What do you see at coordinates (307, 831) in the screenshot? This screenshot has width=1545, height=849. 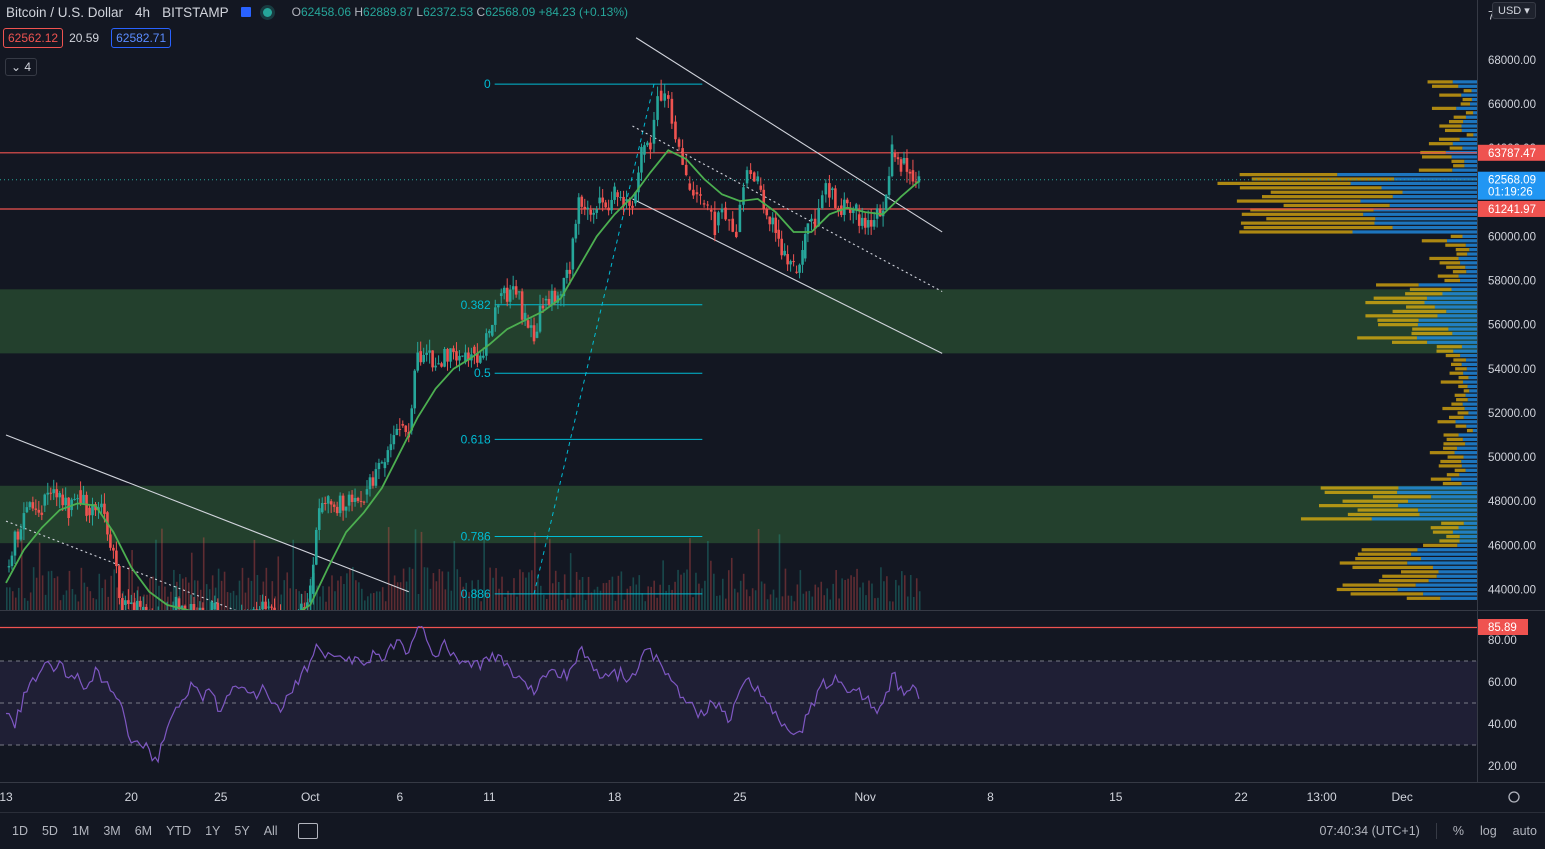 I see `date-range-icon` at bounding box center [307, 831].